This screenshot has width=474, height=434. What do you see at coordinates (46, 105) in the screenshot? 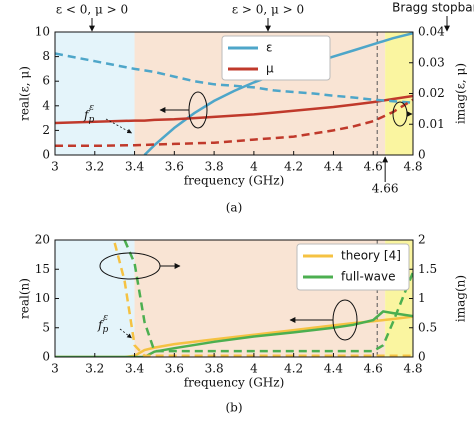
I see `y-tick-label: 4` at bounding box center [46, 105].